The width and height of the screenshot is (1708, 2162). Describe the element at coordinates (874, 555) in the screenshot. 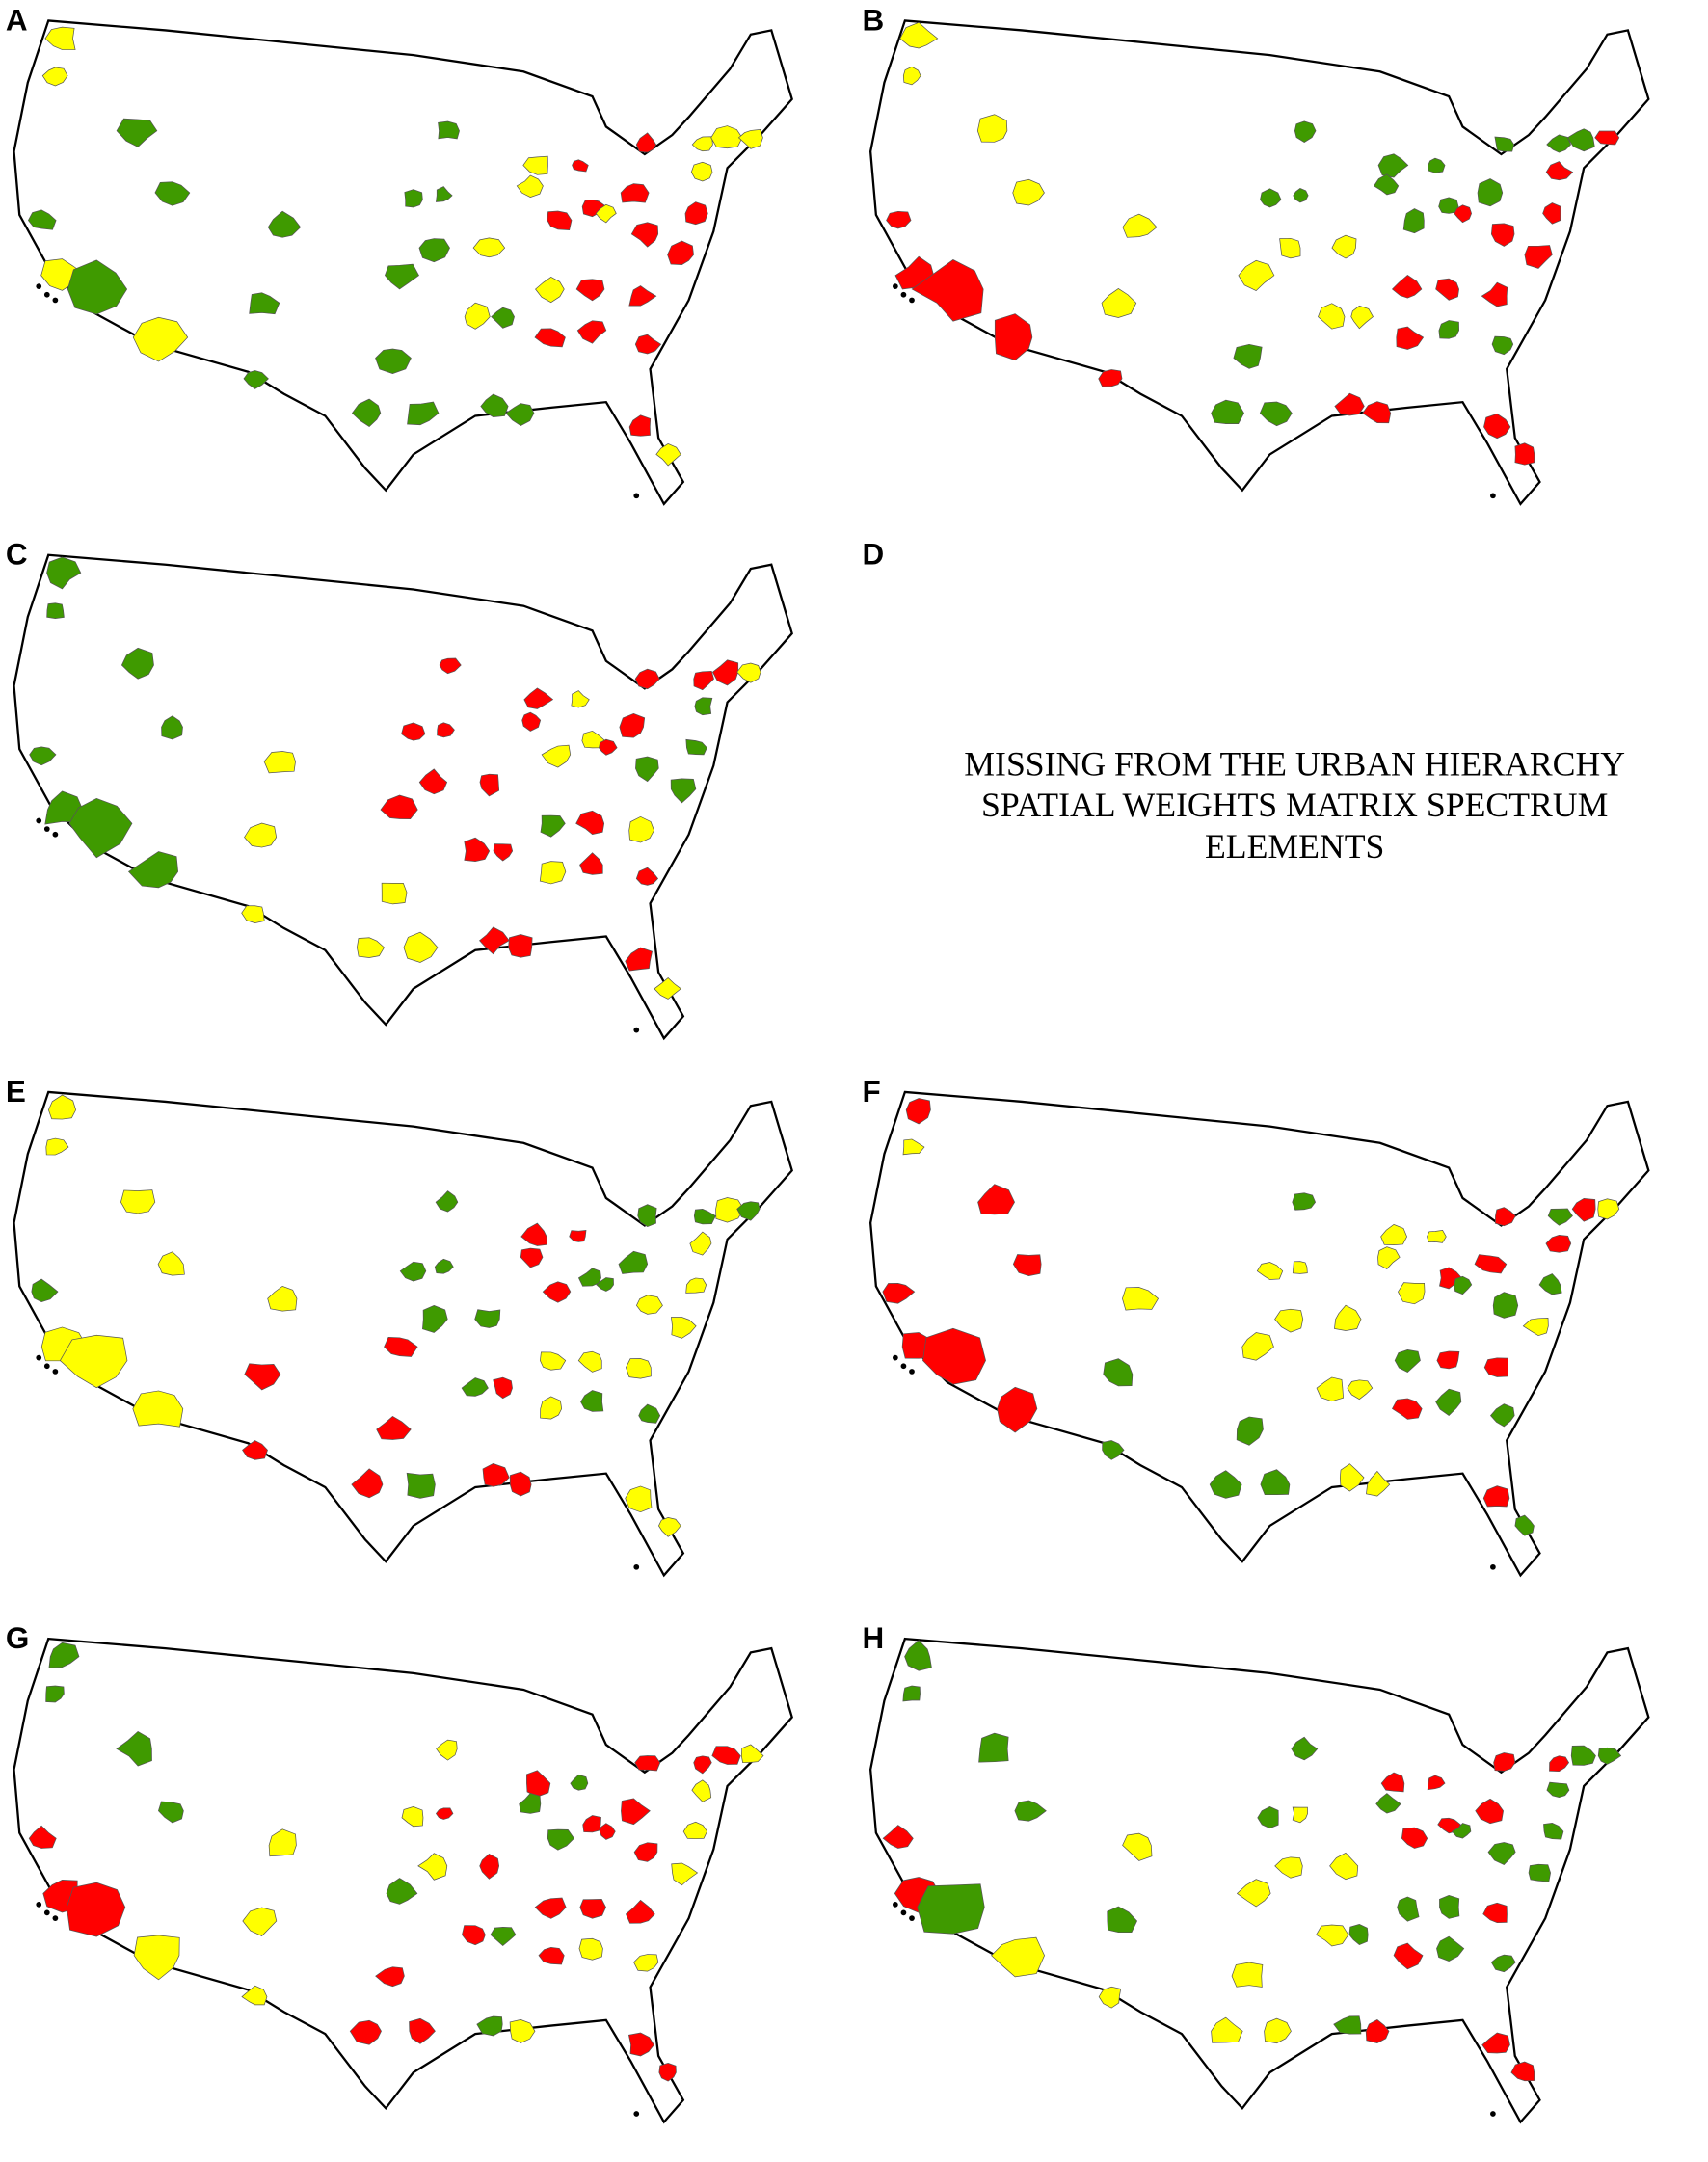

I see `panel-label: D` at that location.